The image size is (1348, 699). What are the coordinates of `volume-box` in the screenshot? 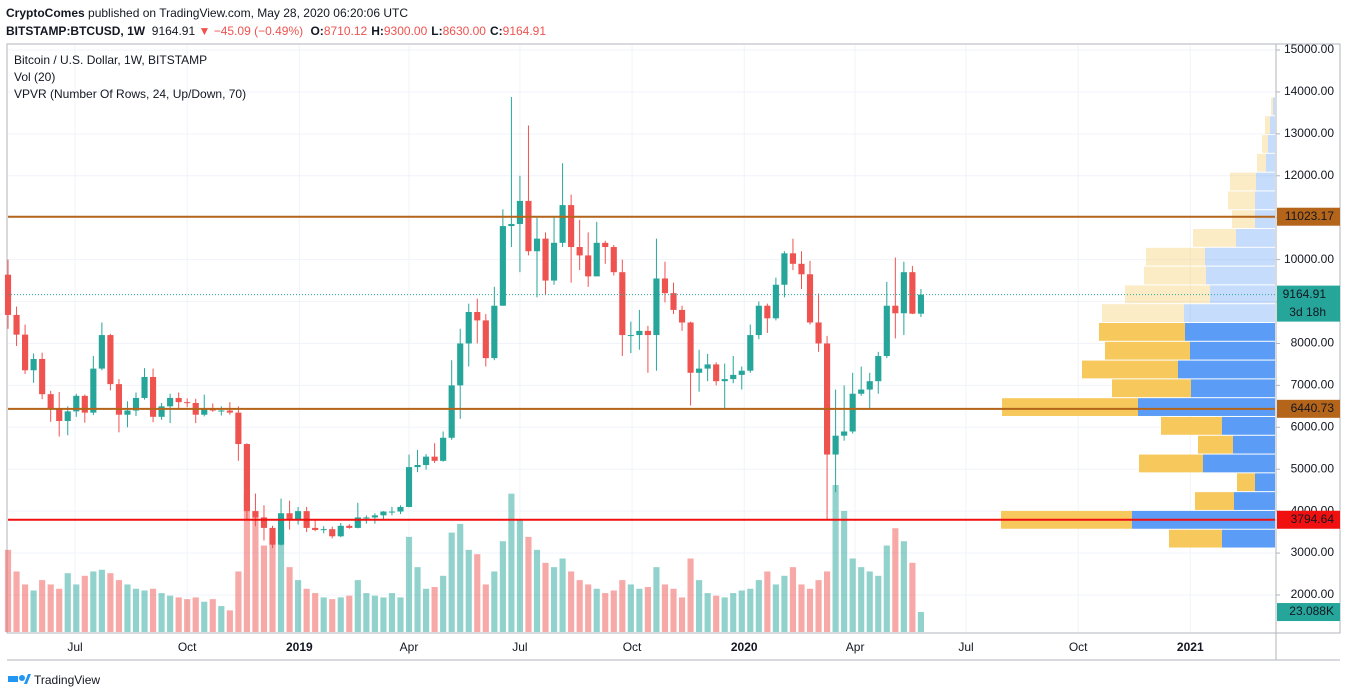 It's located at (1308, 612).